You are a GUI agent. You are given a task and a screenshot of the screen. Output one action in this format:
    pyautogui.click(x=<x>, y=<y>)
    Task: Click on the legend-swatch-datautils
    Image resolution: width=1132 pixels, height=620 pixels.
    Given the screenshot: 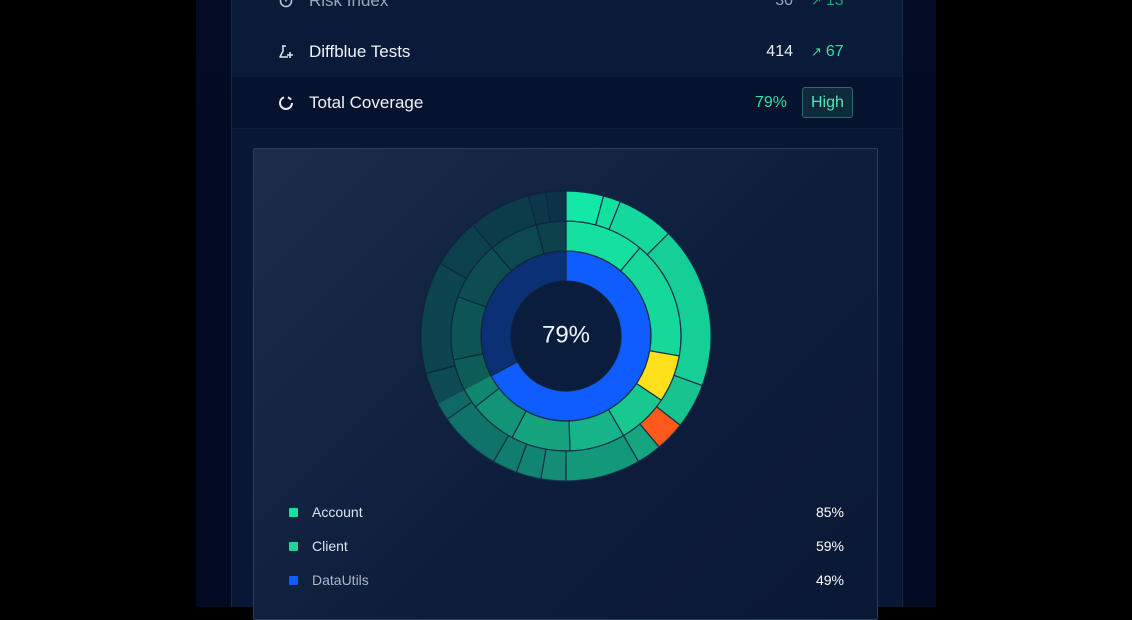 What is the action you would take?
    pyautogui.click(x=293, y=580)
    